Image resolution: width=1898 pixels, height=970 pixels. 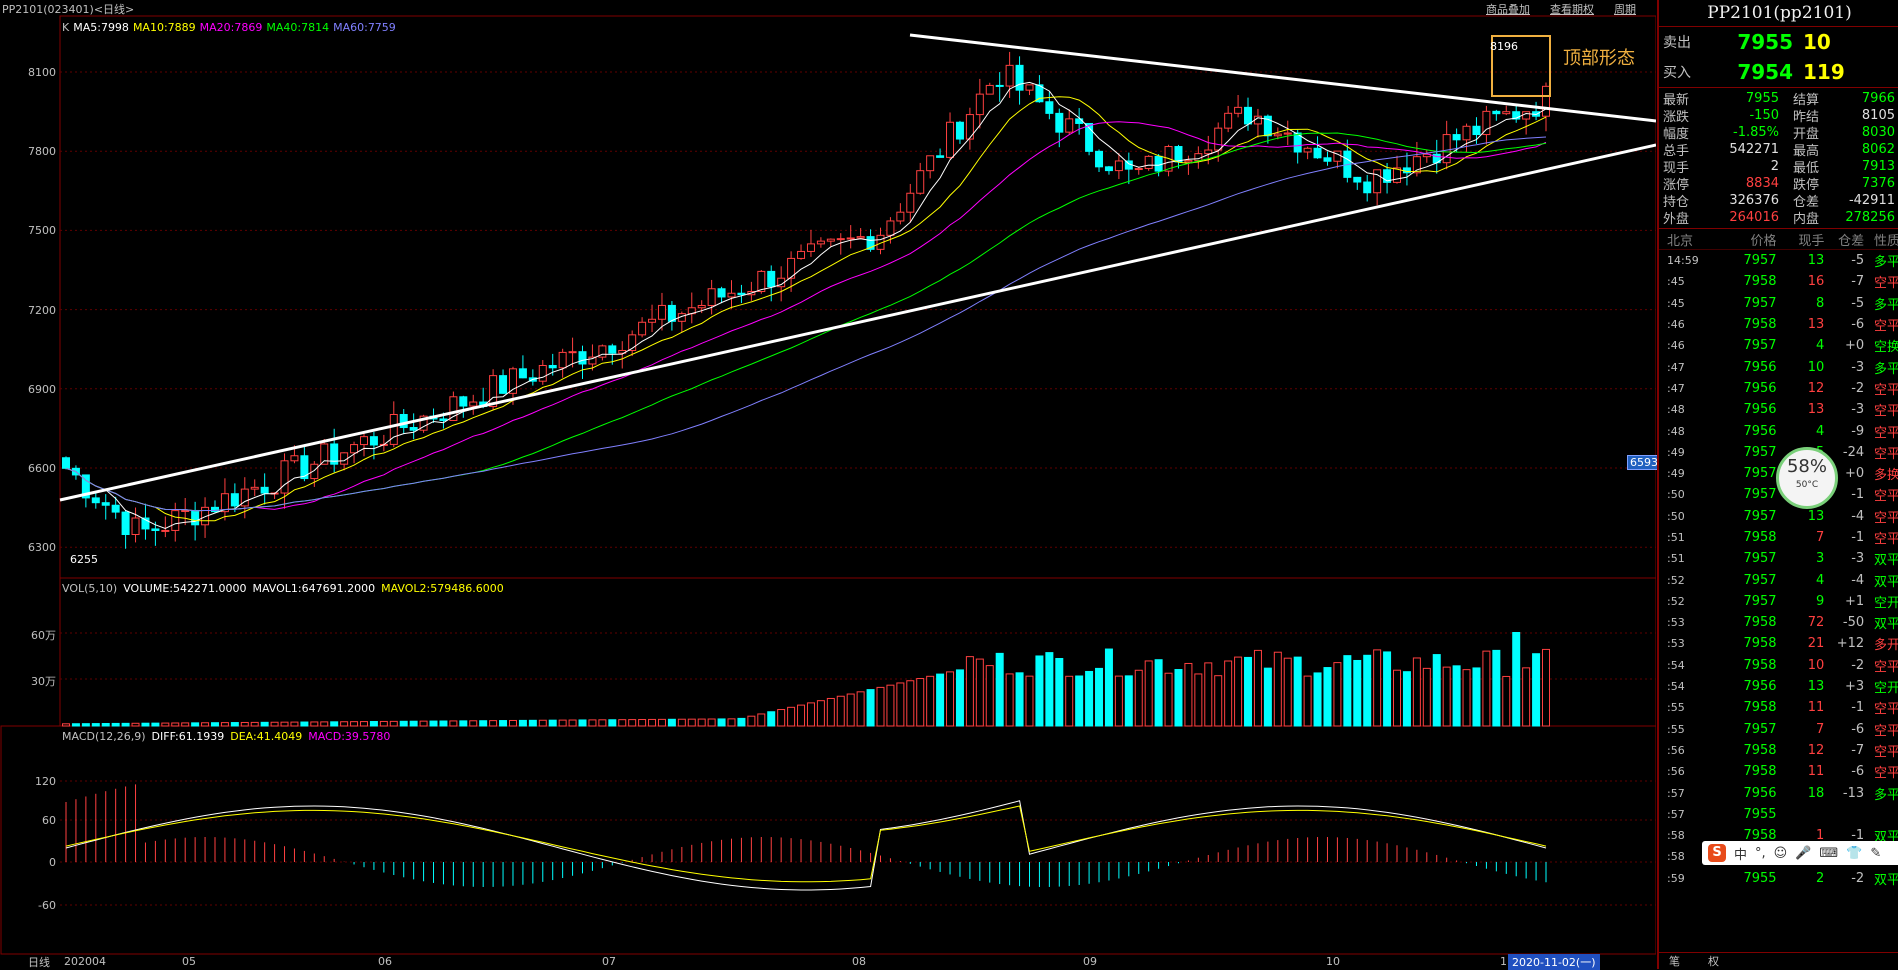 I want to click on vol-mavol2: MAVOL2:579486.6000, so click(x=442, y=588).